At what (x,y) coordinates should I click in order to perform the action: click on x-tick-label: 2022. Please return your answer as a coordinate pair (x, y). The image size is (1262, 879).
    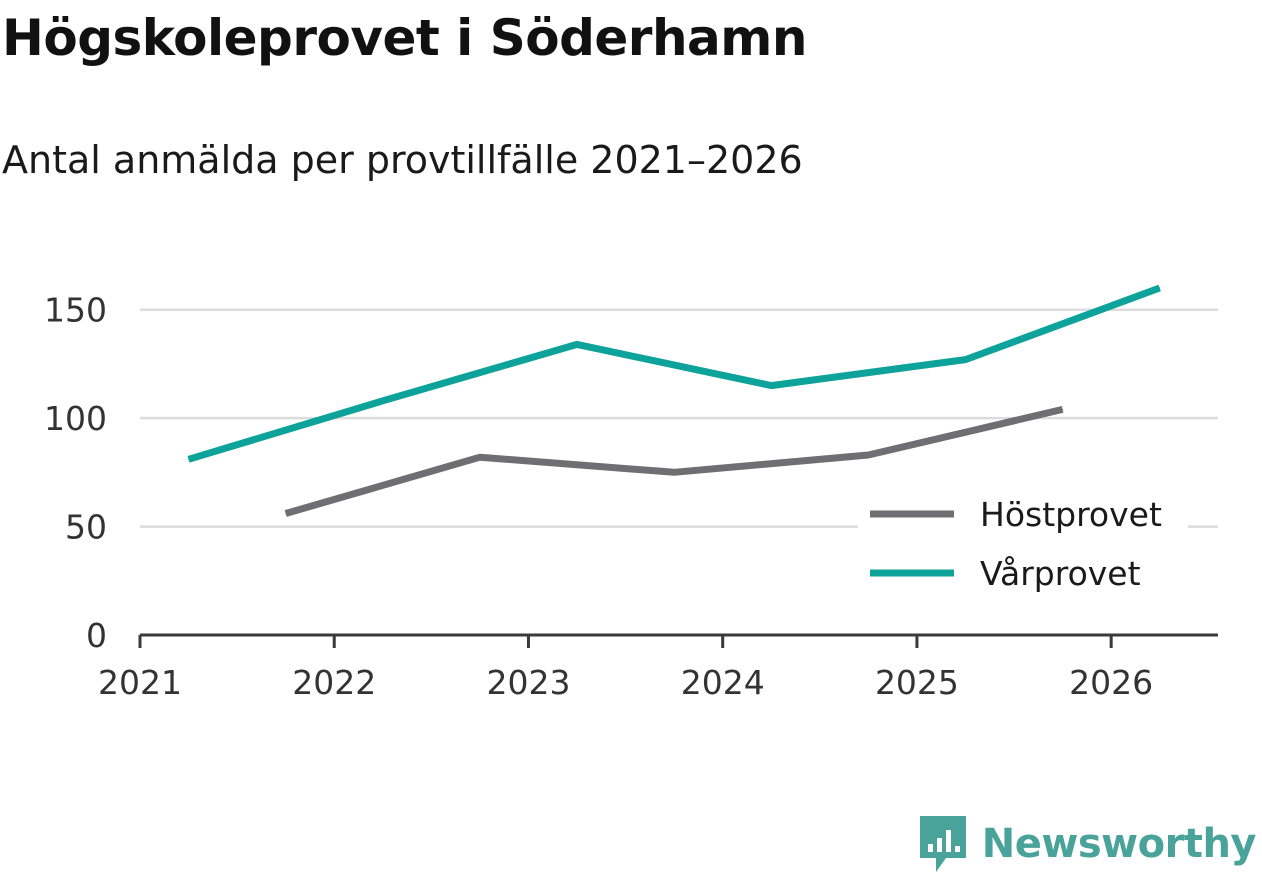
    Looking at the image, I should click on (334, 682).